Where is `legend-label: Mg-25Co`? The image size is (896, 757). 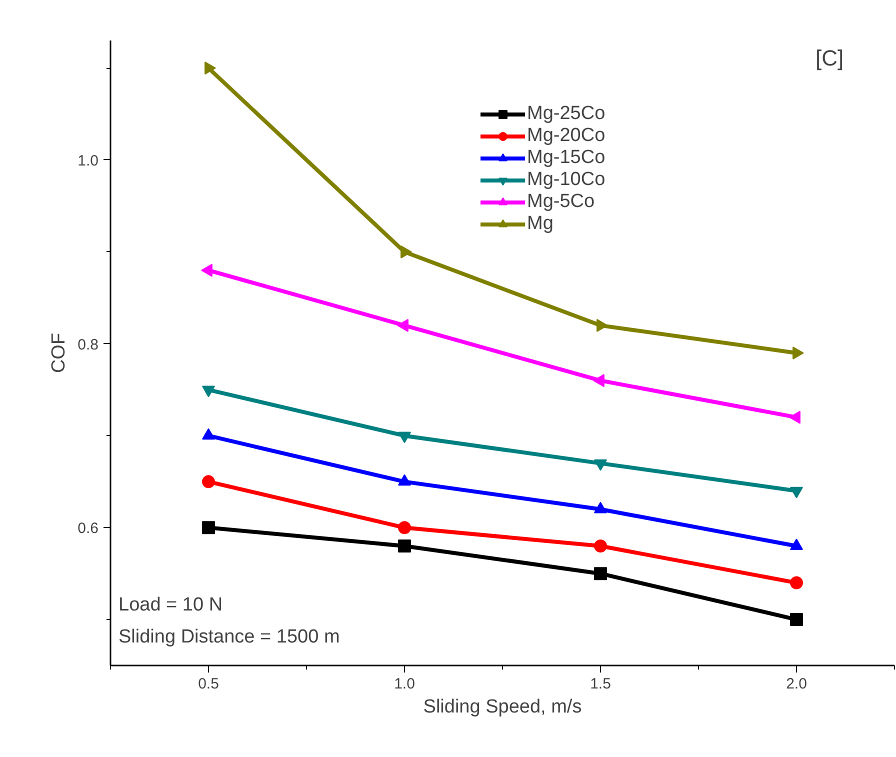 legend-label: Mg-25Co is located at coordinates (566, 114).